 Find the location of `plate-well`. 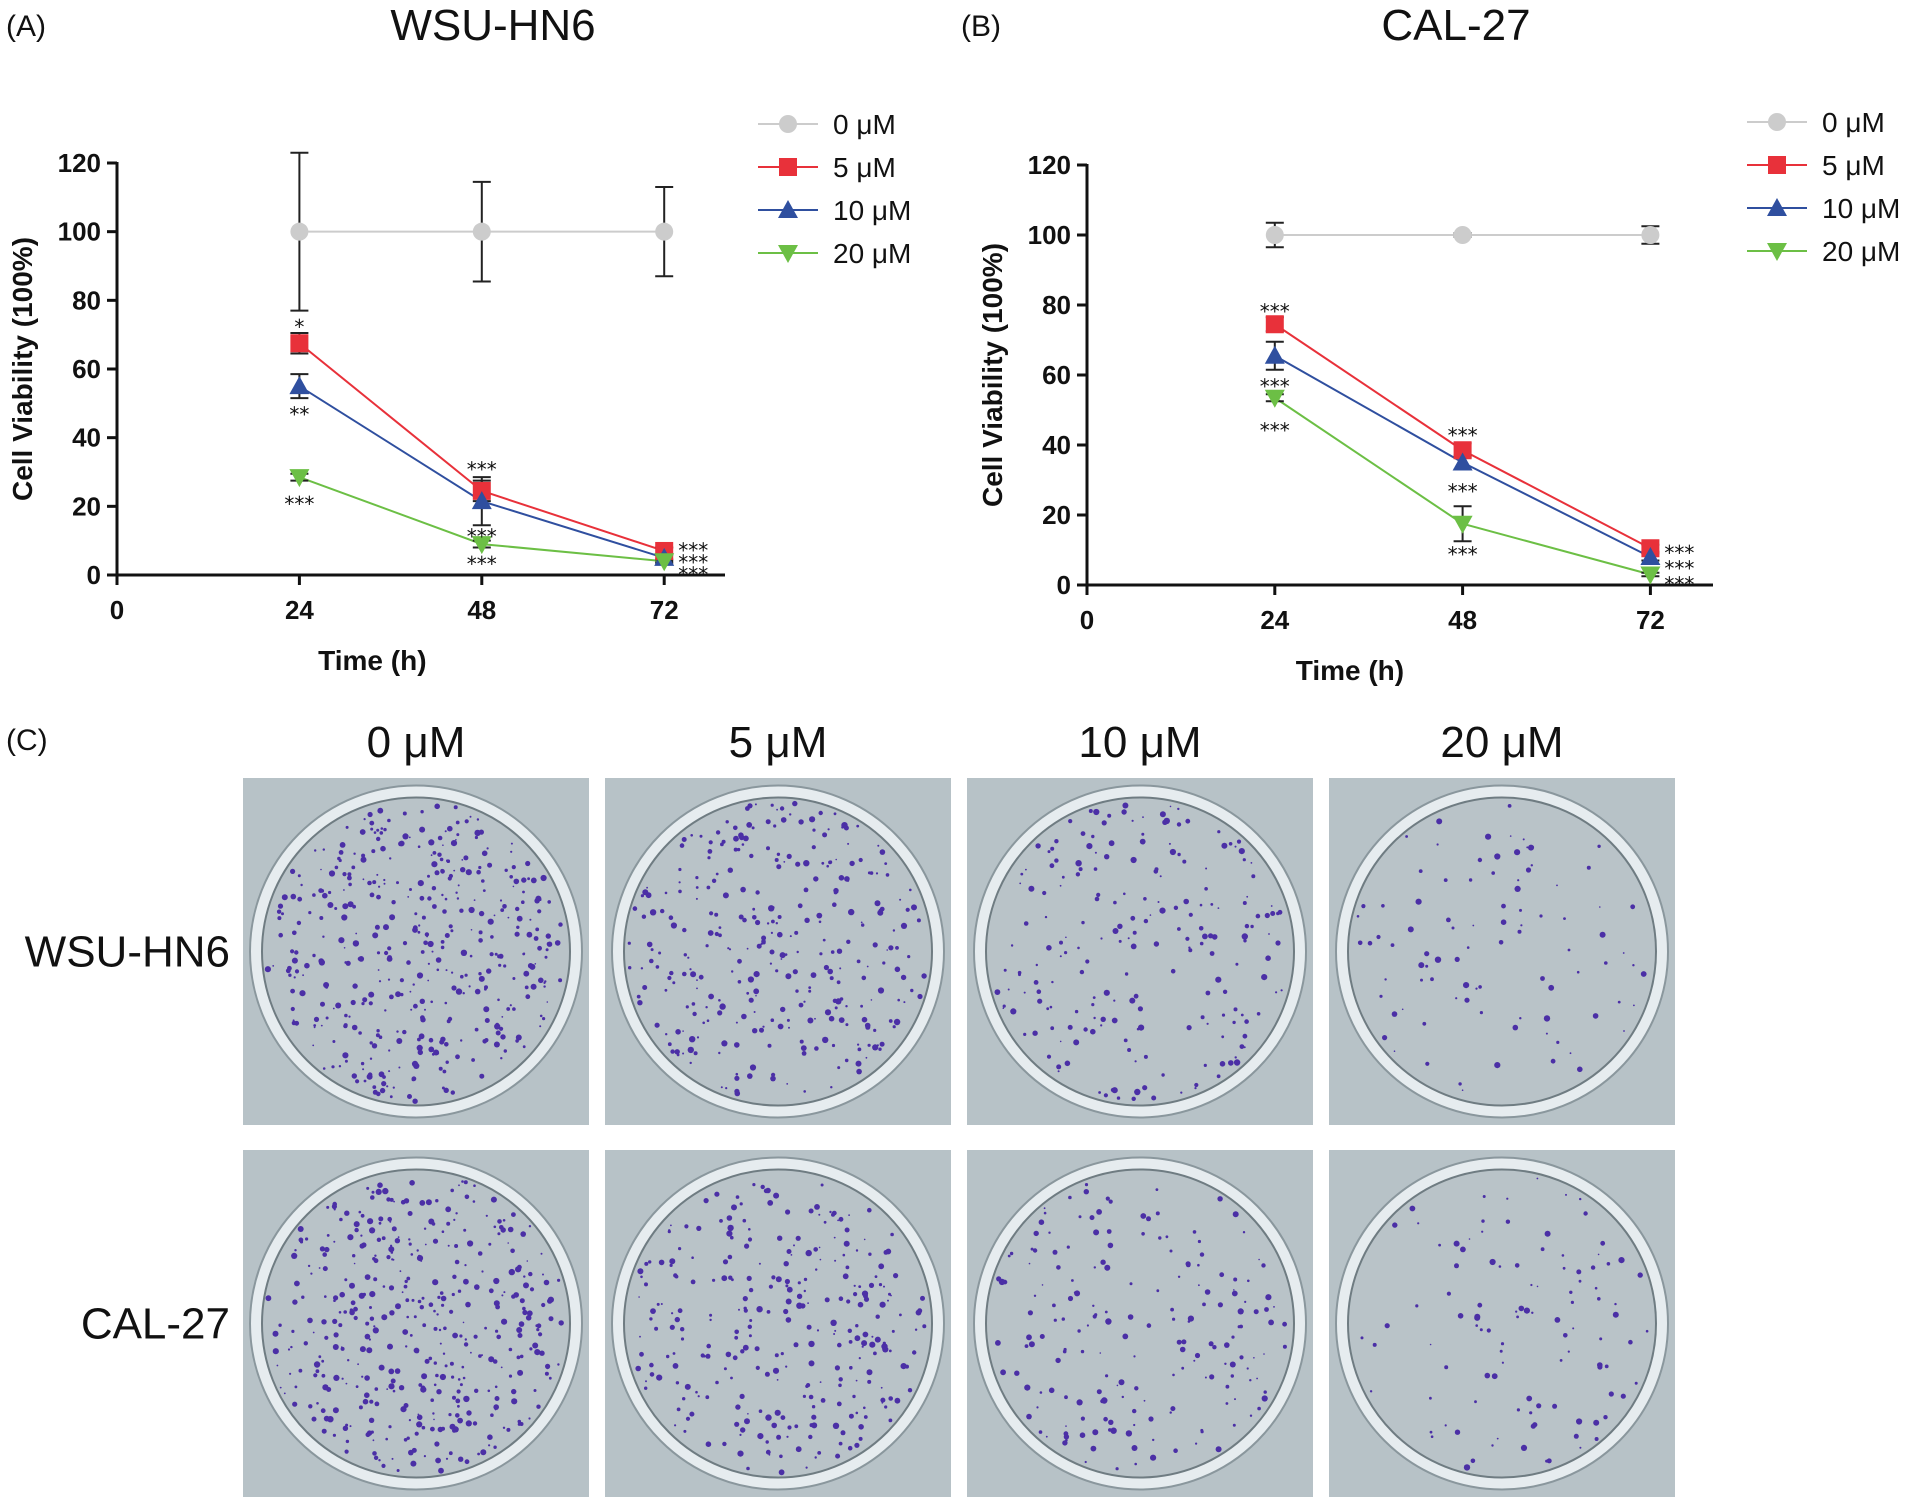

plate-well is located at coordinates (416, 951).